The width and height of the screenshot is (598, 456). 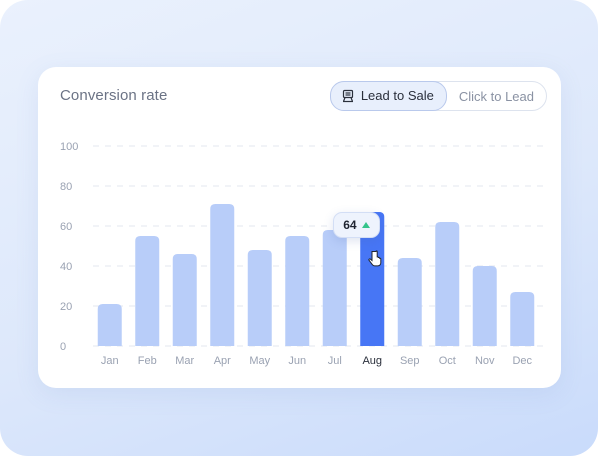 I want to click on x-tick-label: Mar, so click(x=184, y=361).